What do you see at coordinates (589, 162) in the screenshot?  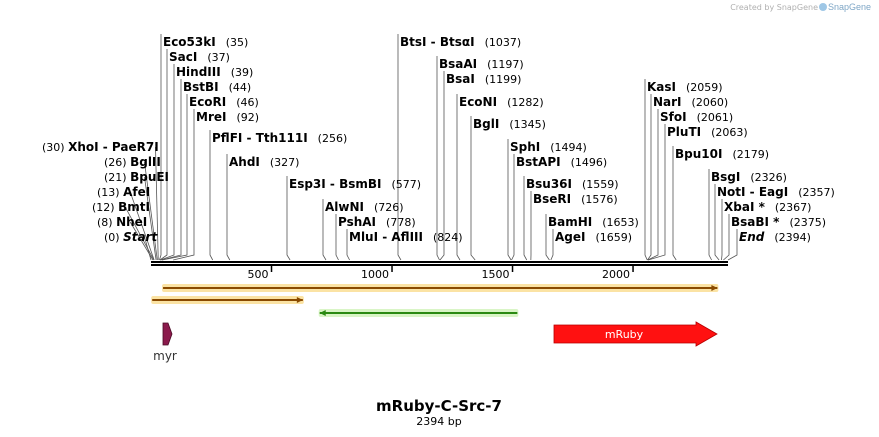 I see `enzyme-position: (1496)` at bounding box center [589, 162].